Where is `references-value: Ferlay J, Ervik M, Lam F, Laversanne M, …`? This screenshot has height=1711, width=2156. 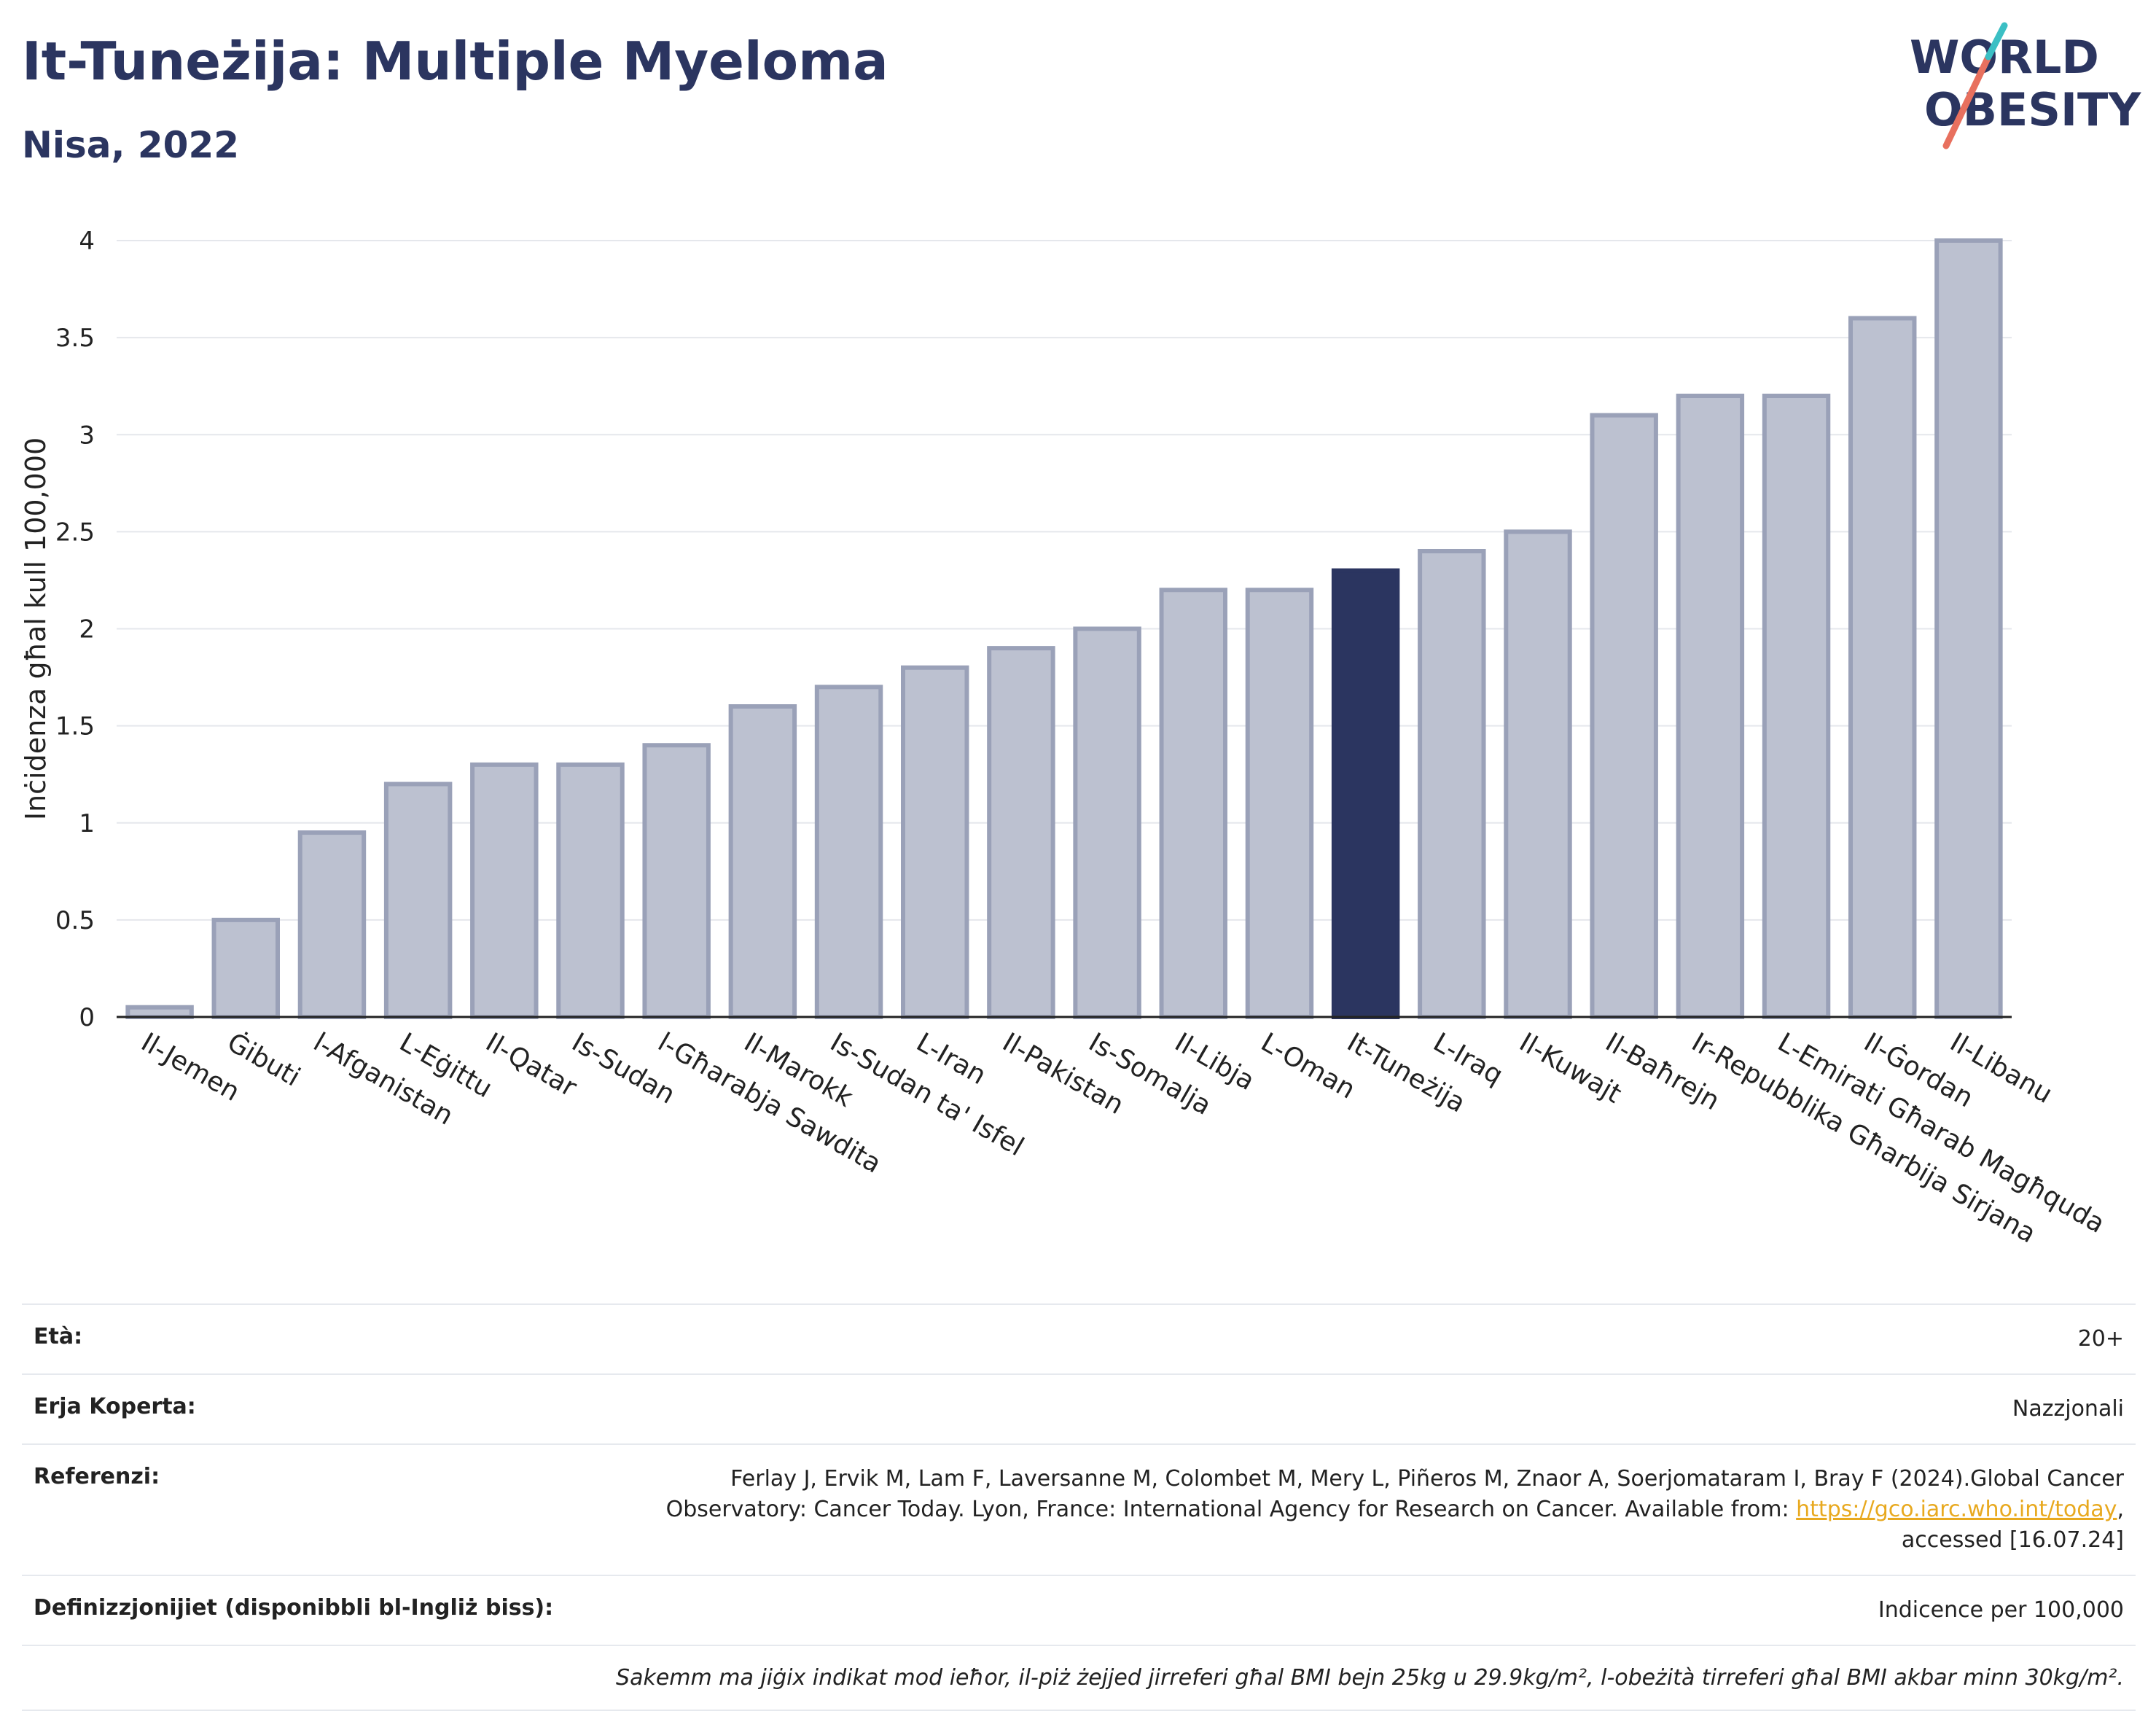
references-value: Ferlay J, Ervik M, Lam F, Laversanne M, … is located at coordinates (1395, 1510).